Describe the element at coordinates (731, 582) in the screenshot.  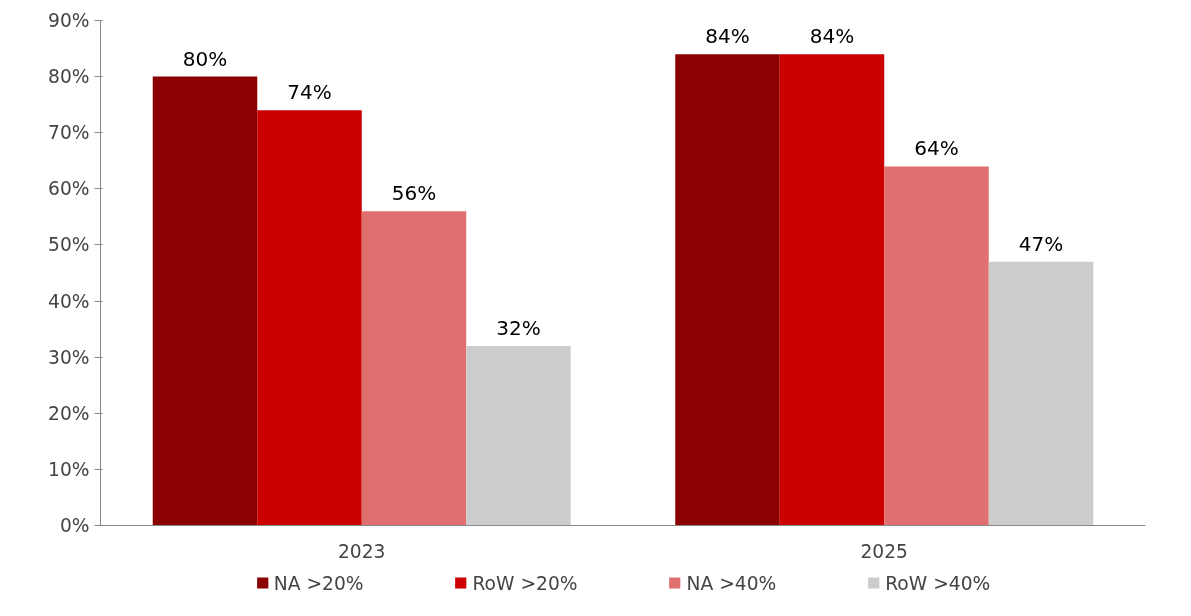
I see `legend-label: NA >40%` at that location.